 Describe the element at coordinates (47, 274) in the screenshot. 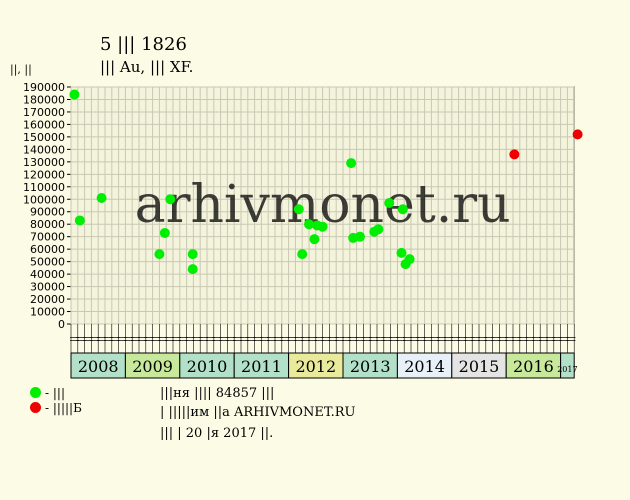

I see `y-tick-label: 40000` at that location.